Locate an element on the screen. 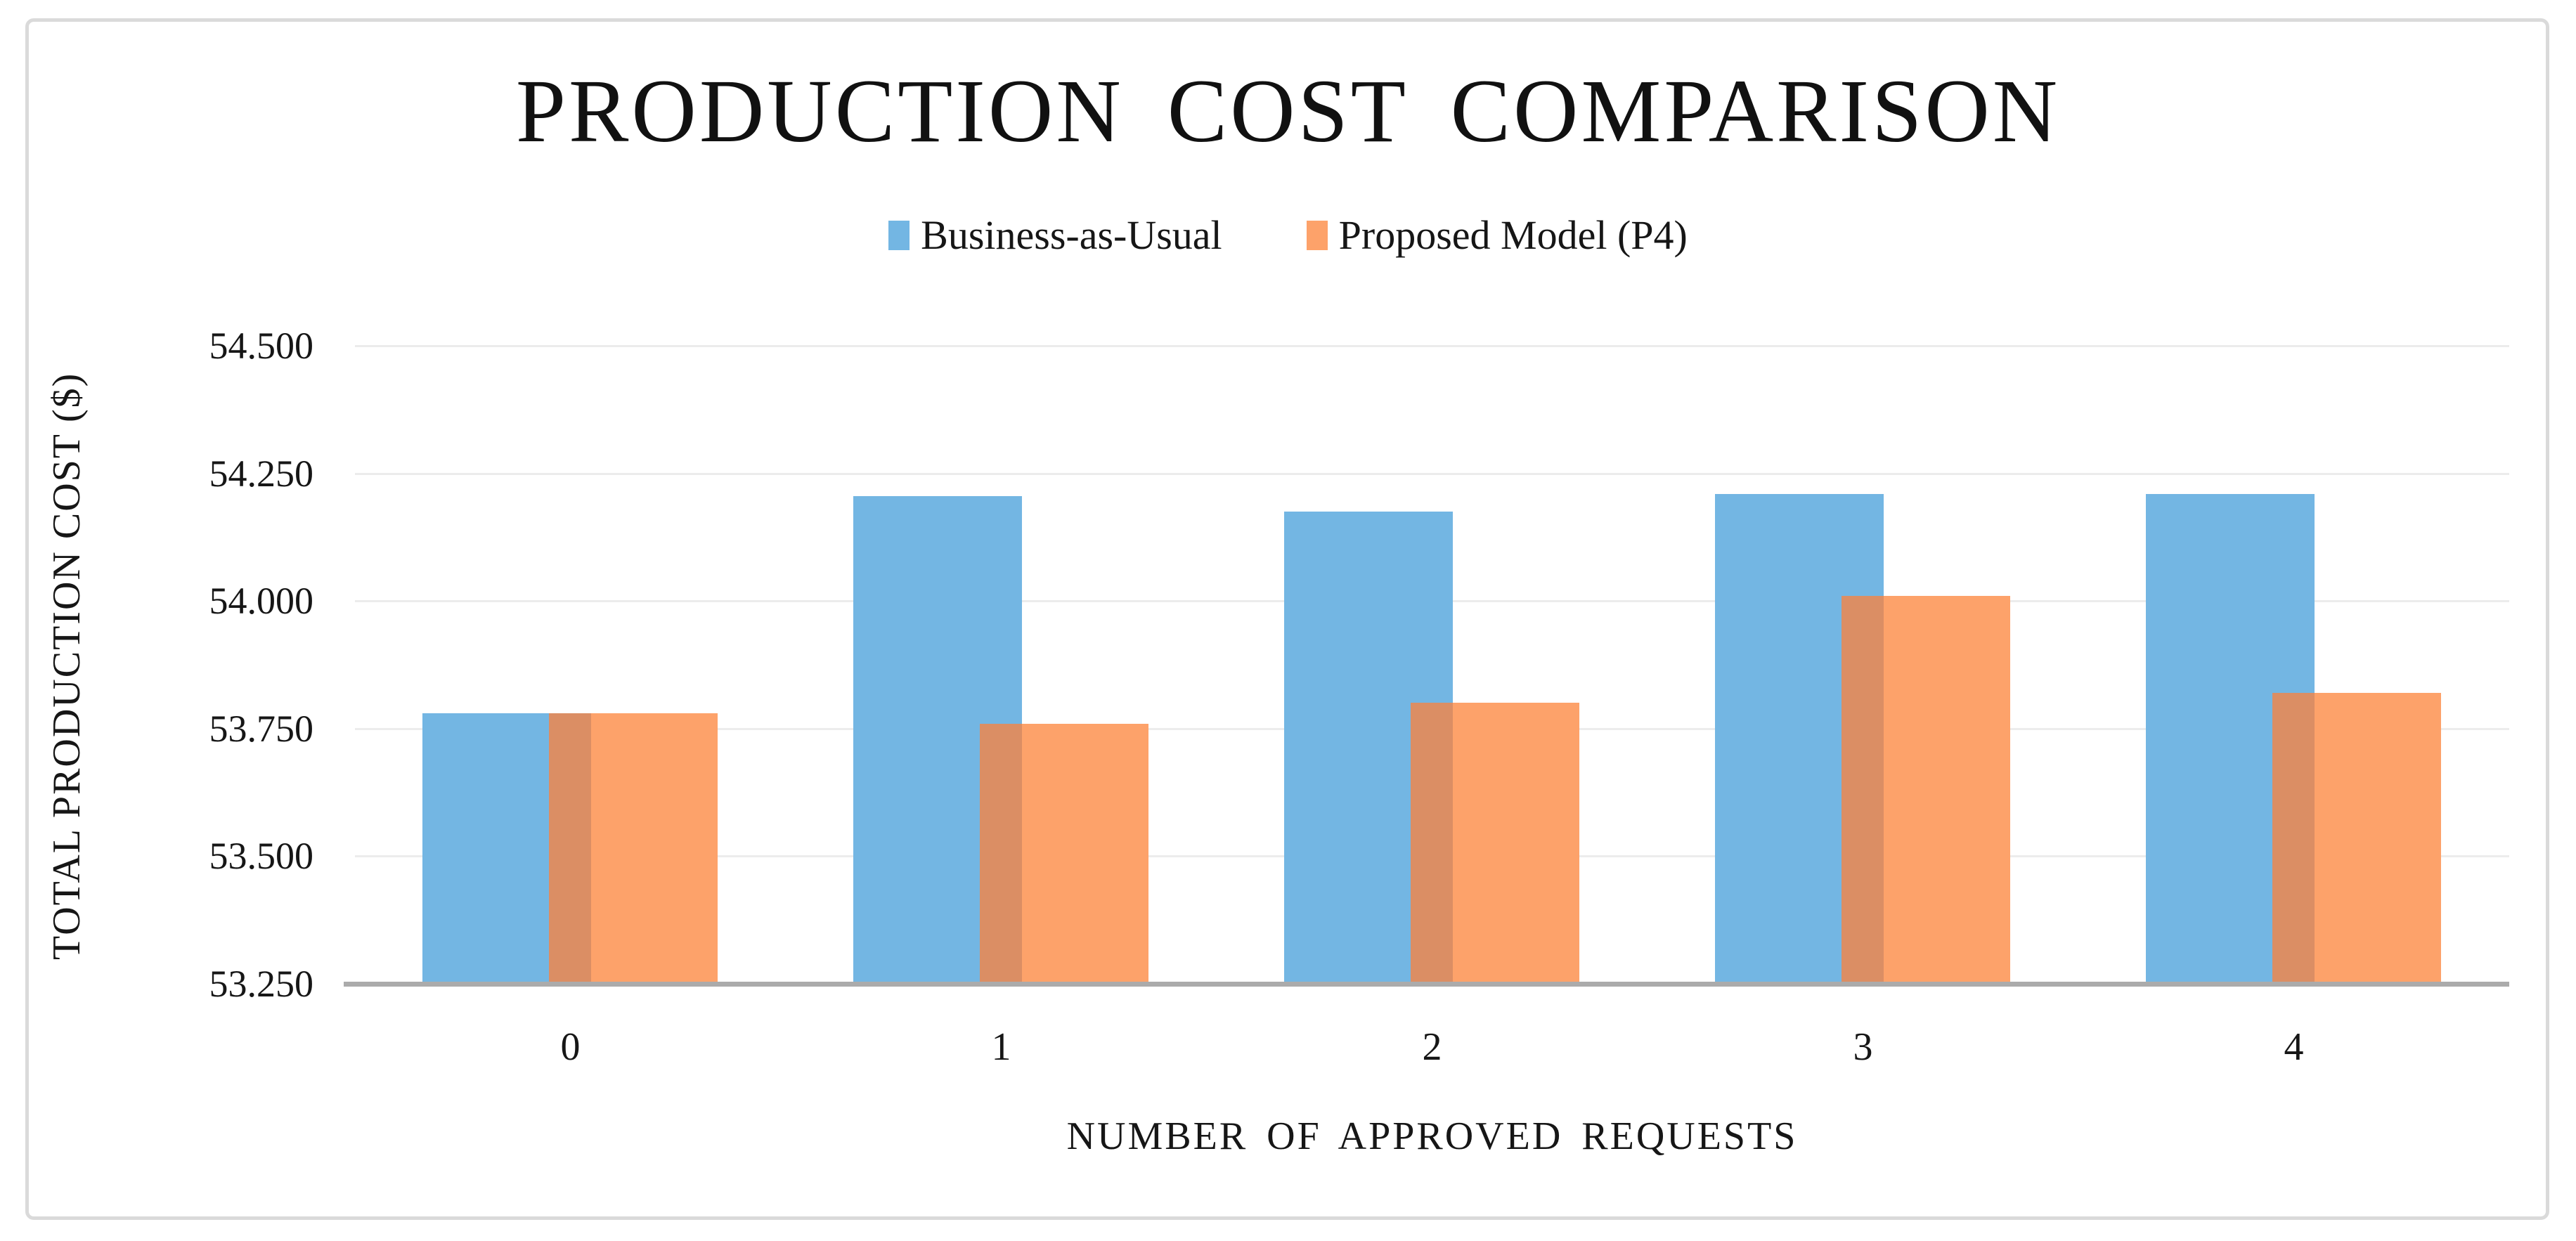  y-tick-label: 54.000 is located at coordinates (262, 601).